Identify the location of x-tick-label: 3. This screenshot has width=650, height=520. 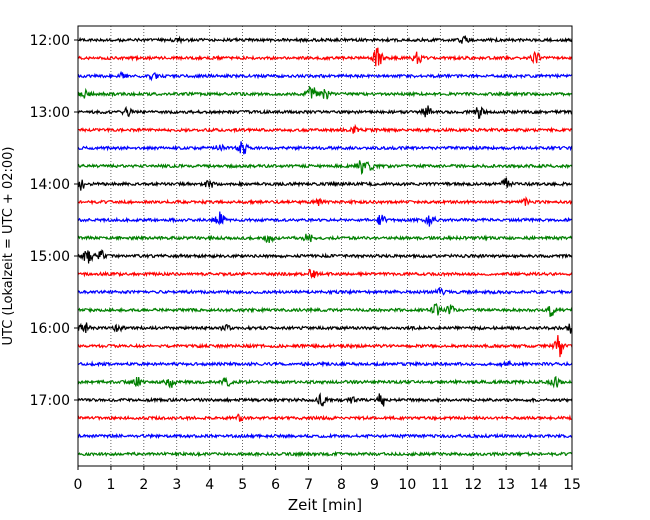
(176, 485).